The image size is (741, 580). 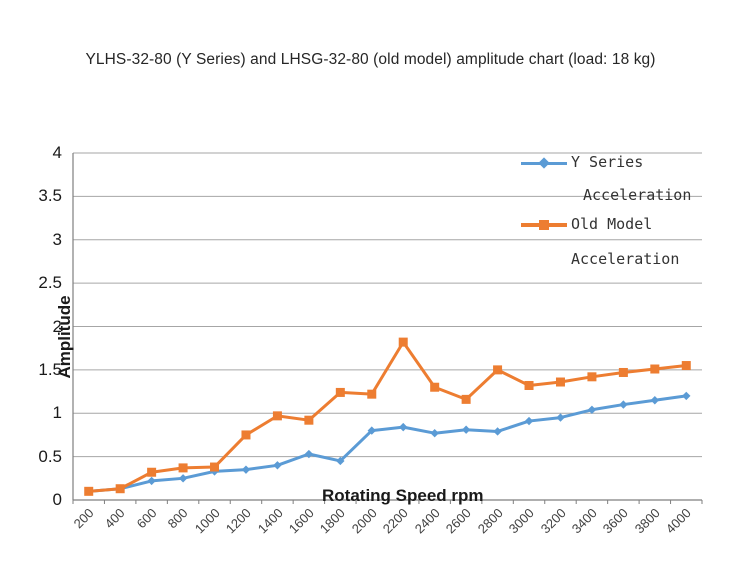 What do you see at coordinates (50, 196) in the screenshot?
I see `y-tick-label: 3.5` at bounding box center [50, 196].